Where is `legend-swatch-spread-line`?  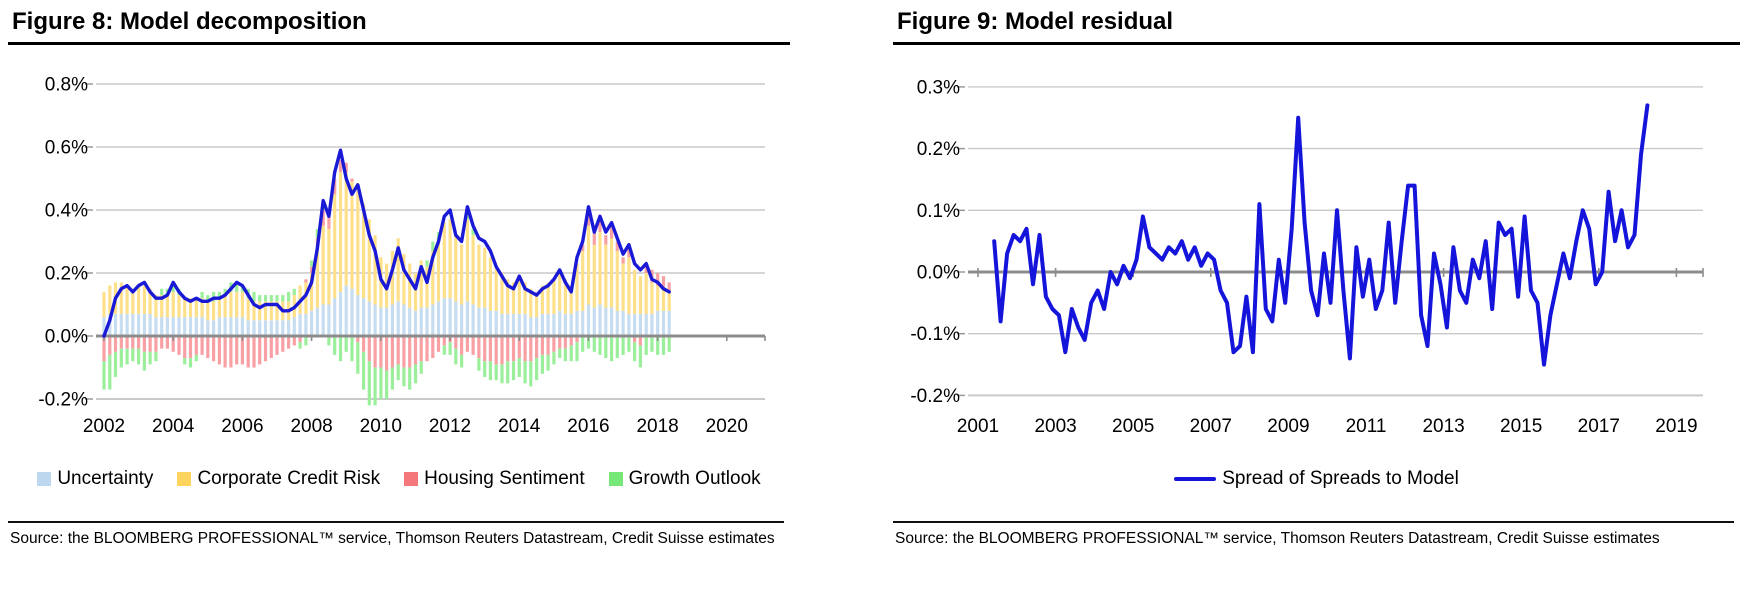
legend-swatch-spread-line is located at coordinates (1195, 479).